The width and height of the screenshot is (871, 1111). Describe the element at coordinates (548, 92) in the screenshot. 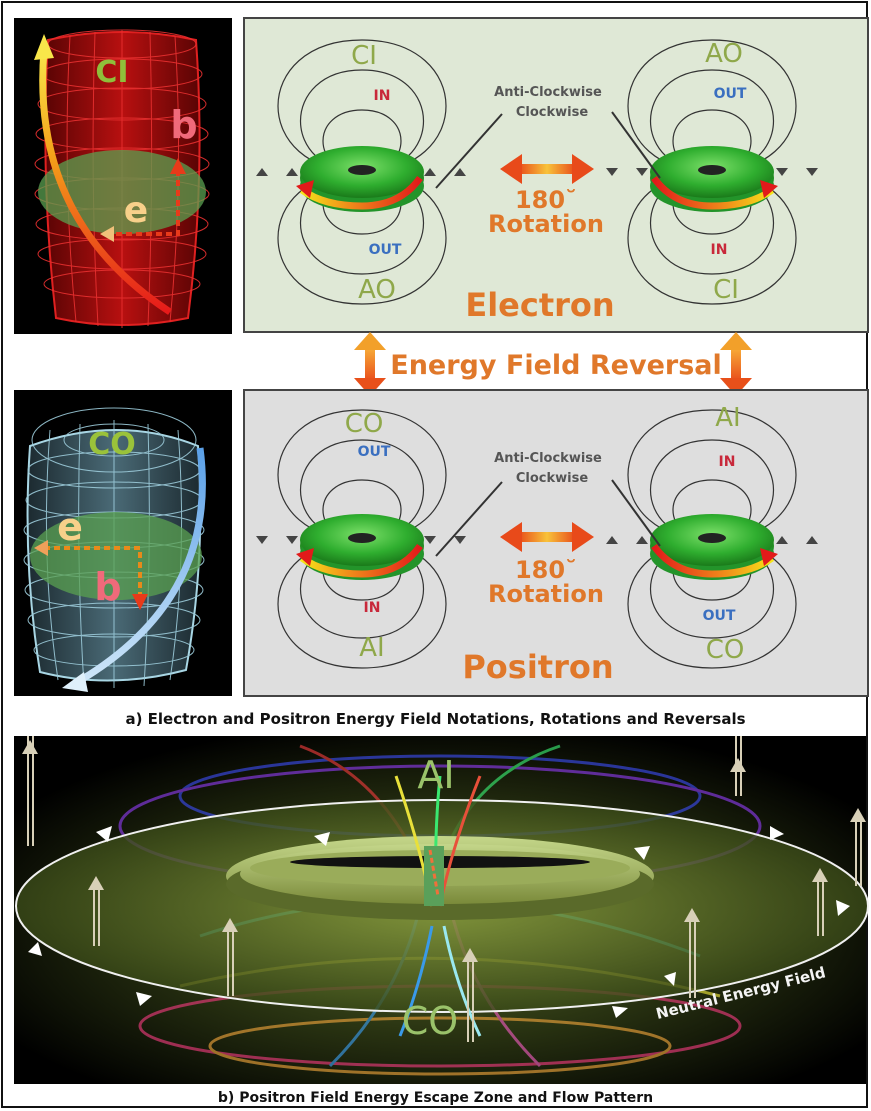

I see `electron-spin-line1: Anti-Clockwise` at that location.